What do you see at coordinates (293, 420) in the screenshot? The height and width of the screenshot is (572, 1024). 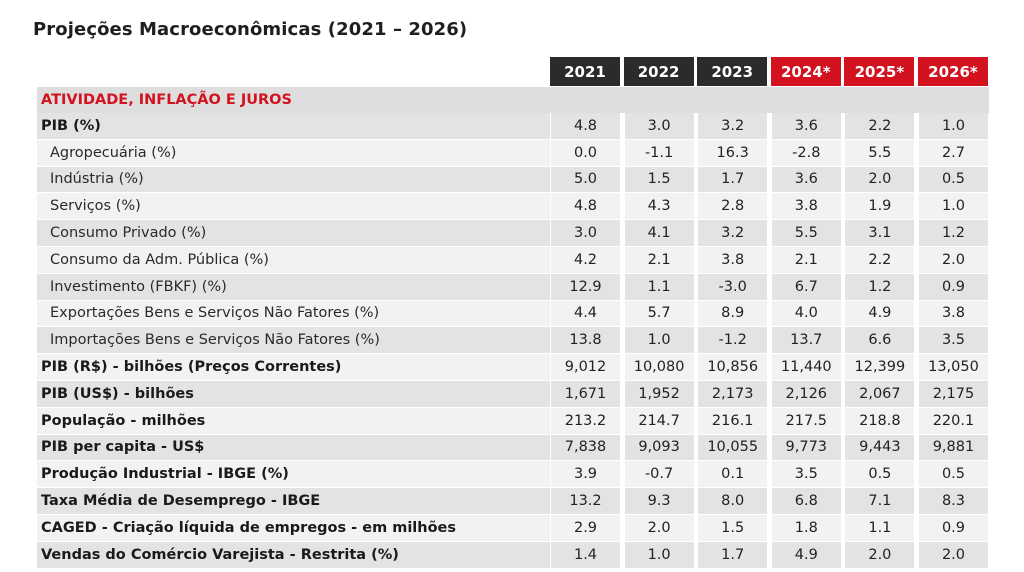 I see `row-label: População - milhões` at bounding box center [293, 420].